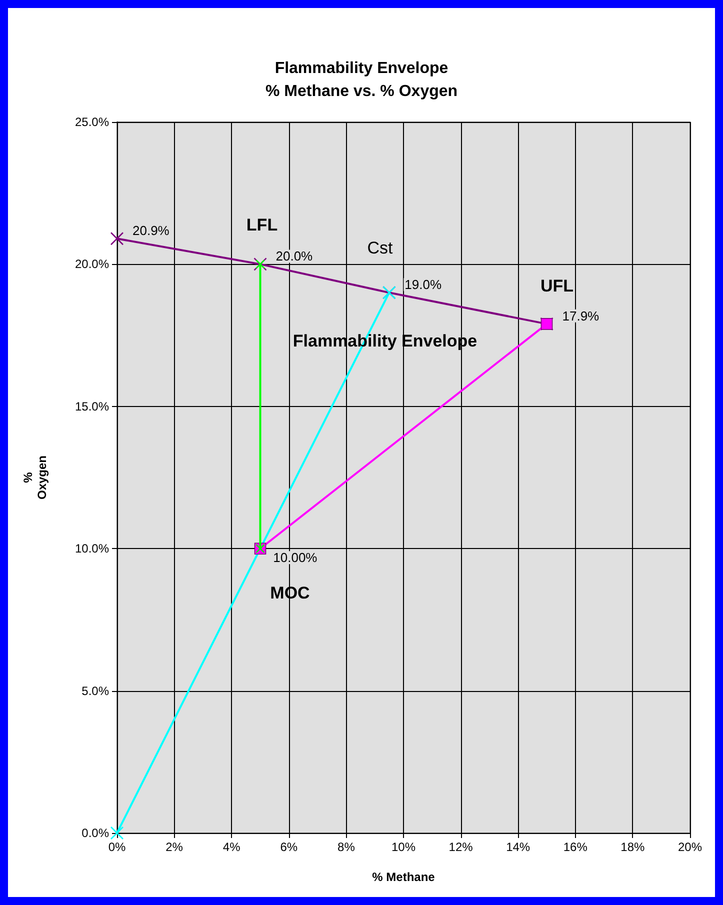  Describe the element at coordinates (461, 847) in the screenshot. I see `x-tick-label: 12%` at that location.